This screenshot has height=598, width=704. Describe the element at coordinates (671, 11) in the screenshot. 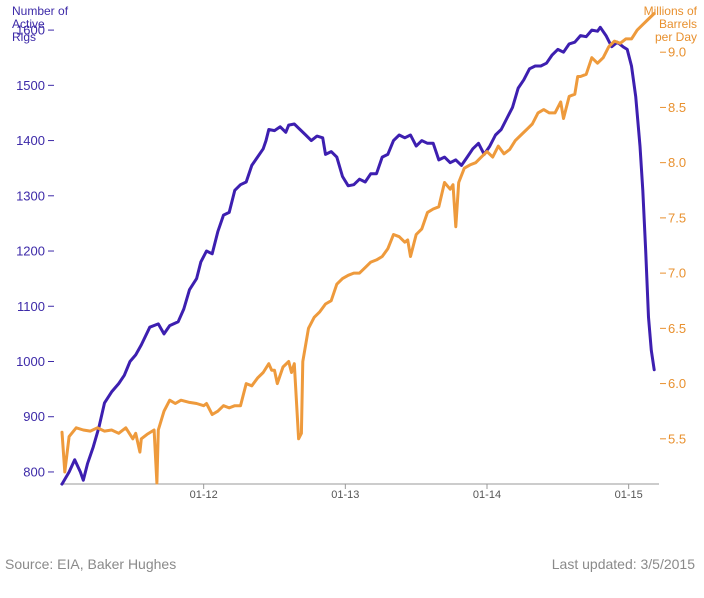

I see `right-axis-title-line: Millions of` at that location.